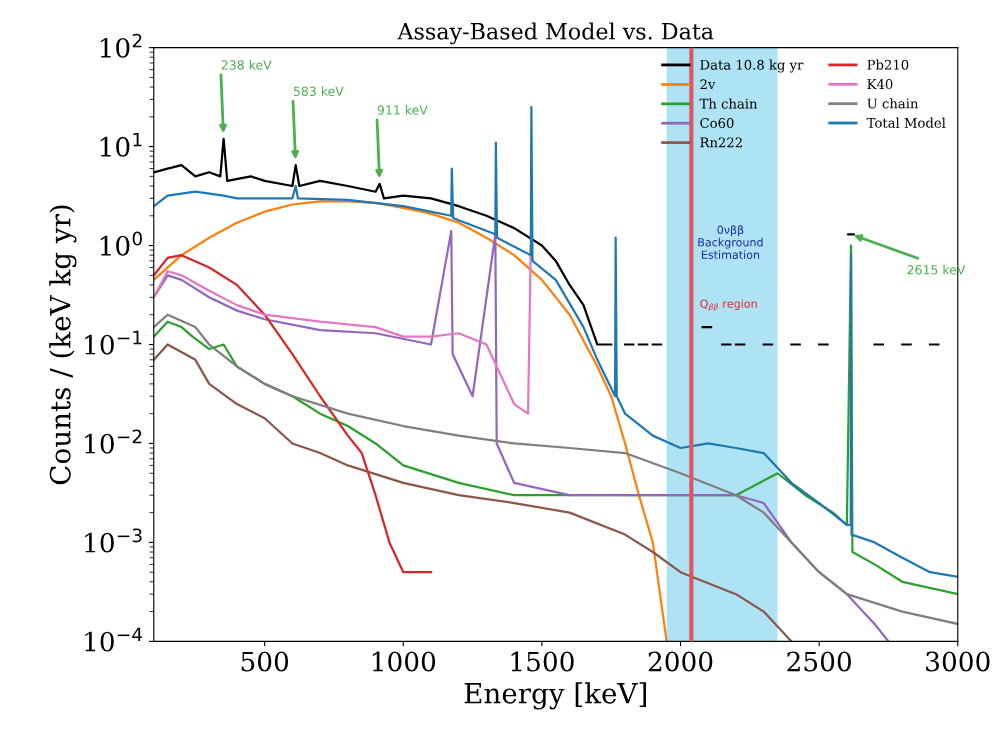 Image resolution: width=1005 pixels, height=733 pixels. What do you see at coordinates (555, 696) in the screenshot?
I see `x-axis-title: Energy [keV]` at bounding box center [555, 696].